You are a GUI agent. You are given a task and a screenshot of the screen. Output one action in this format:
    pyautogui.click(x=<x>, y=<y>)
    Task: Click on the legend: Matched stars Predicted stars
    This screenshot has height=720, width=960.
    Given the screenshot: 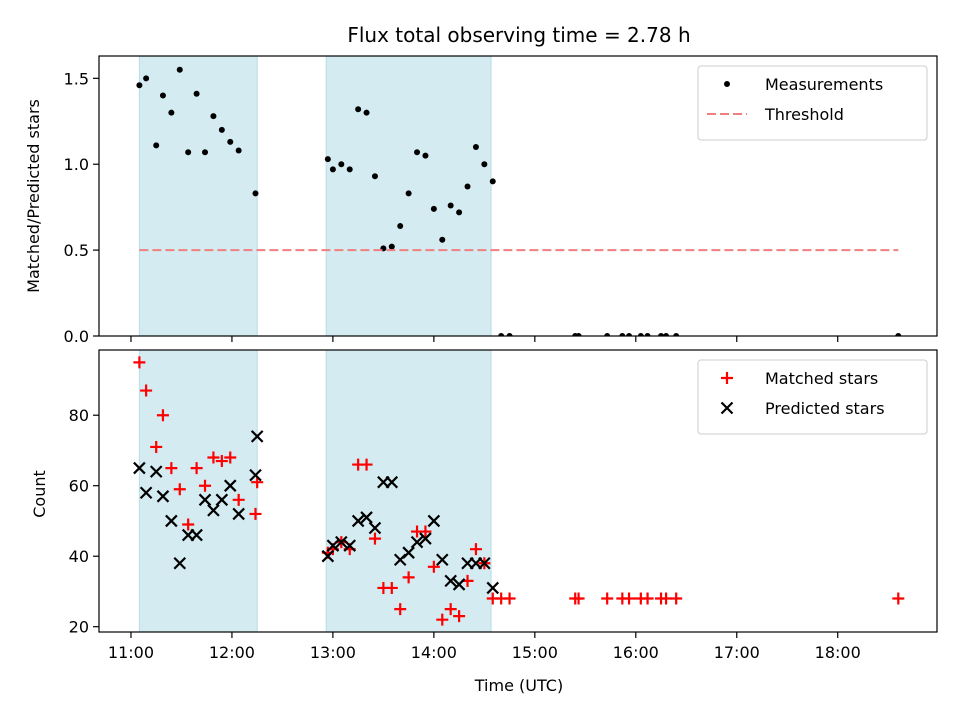 What is the action you would take?
    pyautogui.click(x=812, y=397)
    